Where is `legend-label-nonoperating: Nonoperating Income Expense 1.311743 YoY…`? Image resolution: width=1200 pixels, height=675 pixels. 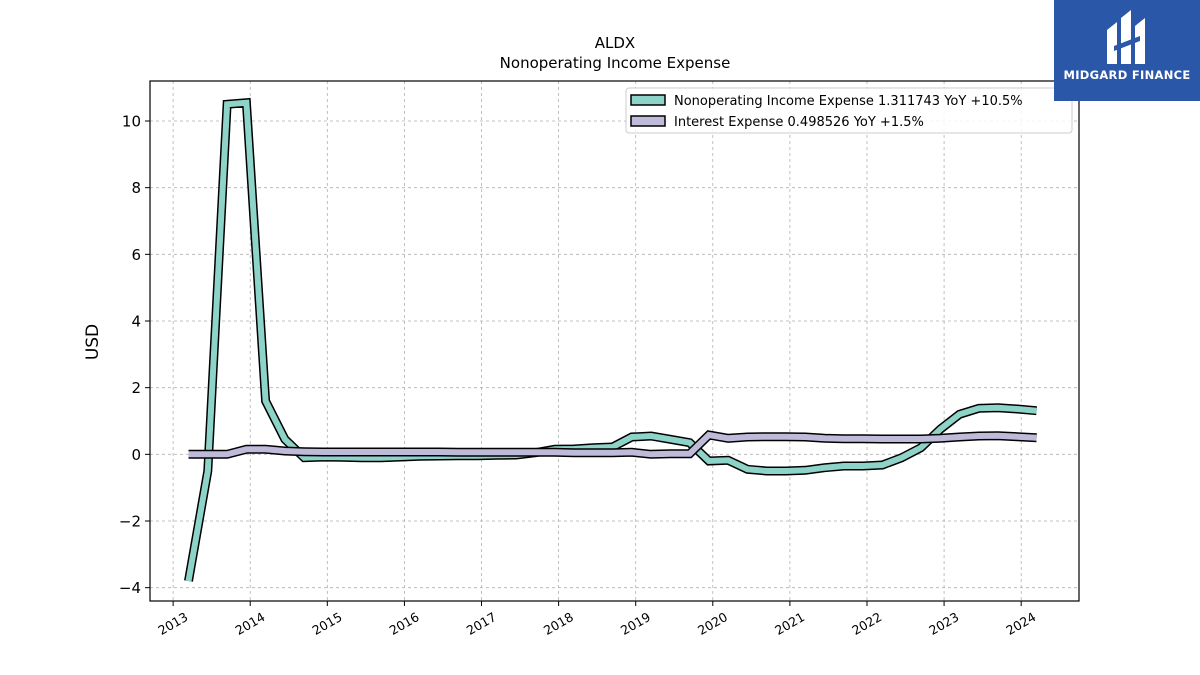
legend-label-nonoperating: Nonoperating Income Expense 1.311743 YoY… is located at coordinates (848, 101).